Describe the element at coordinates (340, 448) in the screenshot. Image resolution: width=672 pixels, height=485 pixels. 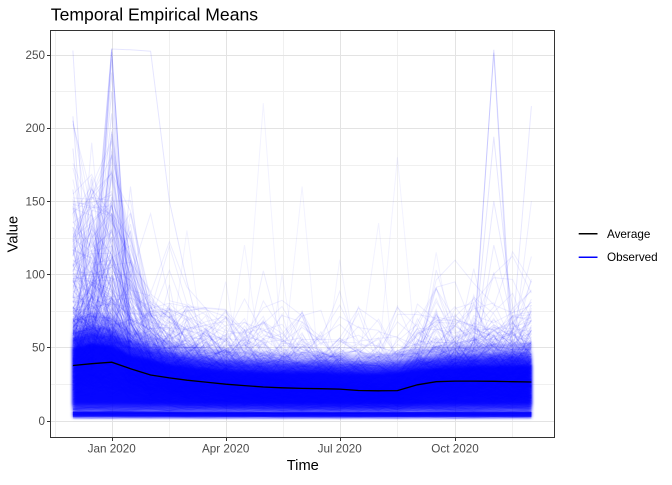
I see `svg-text: Jul 2020` at that location.